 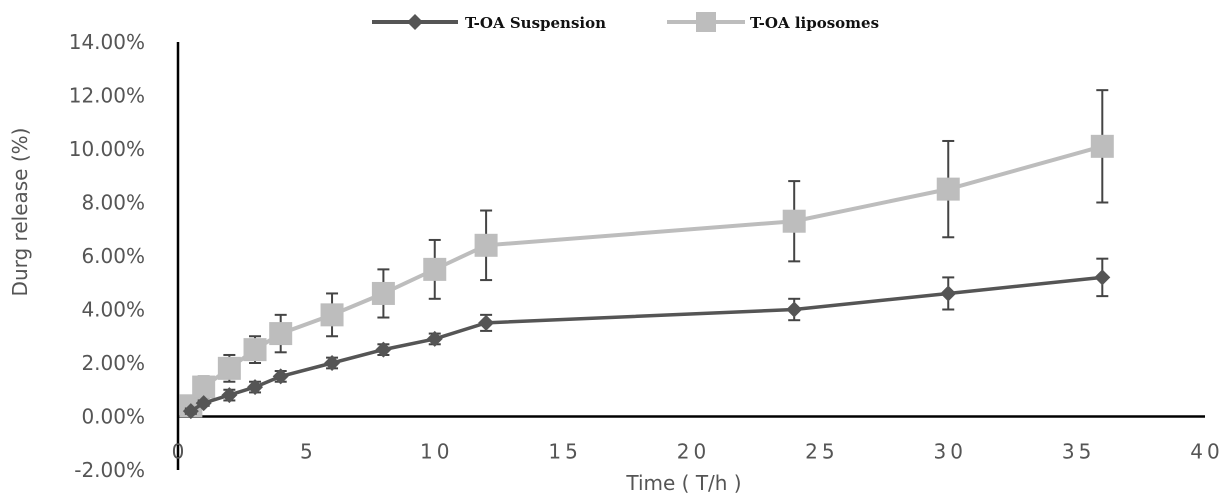 I want to click on y-tick-label: 10.00%, so click(x=107, y=149).